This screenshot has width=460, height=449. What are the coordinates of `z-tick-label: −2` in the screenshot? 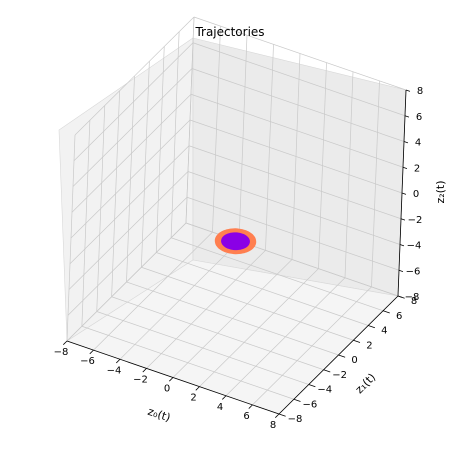 It's located at (415, 220).